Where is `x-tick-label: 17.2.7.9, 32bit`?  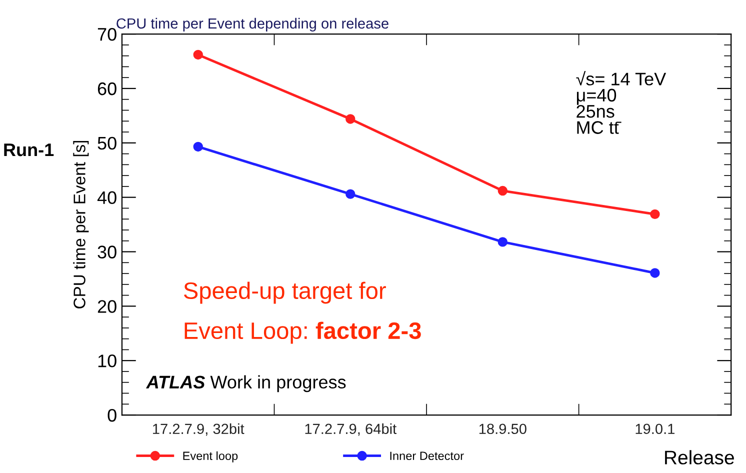
x-tick-label: 17.2.7.9, 32bit is located at coordinates (198, 429).